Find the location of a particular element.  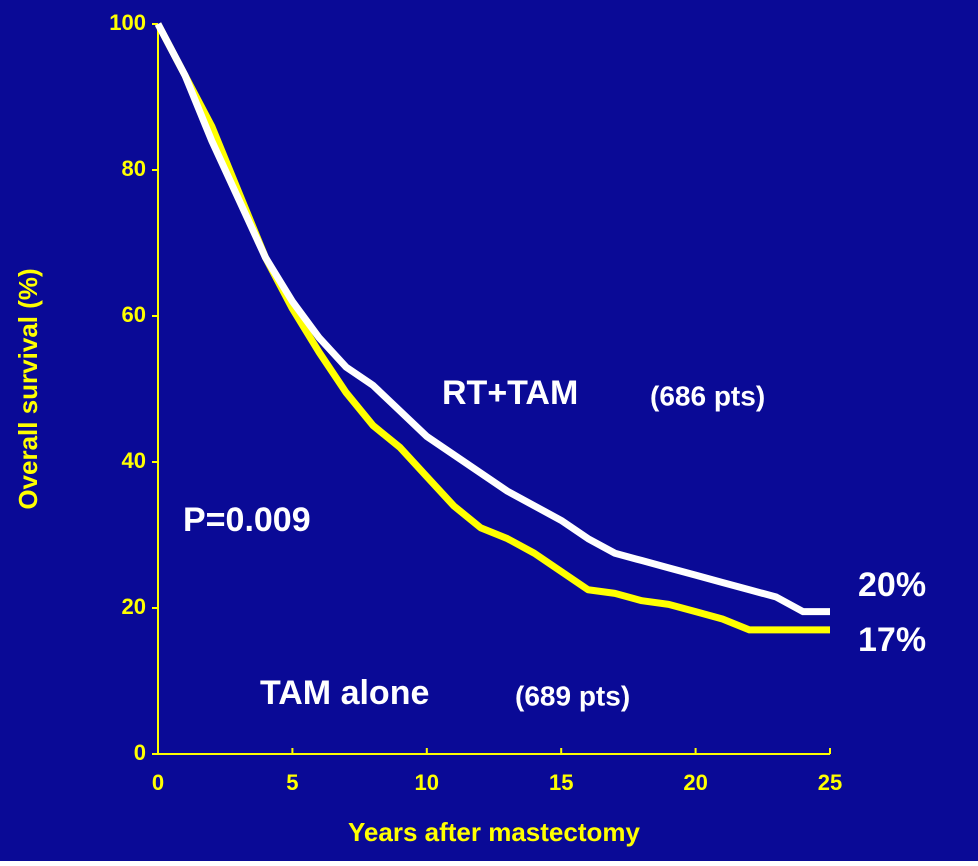

x-tick-label: 15 is located at coordinates (561, 782).